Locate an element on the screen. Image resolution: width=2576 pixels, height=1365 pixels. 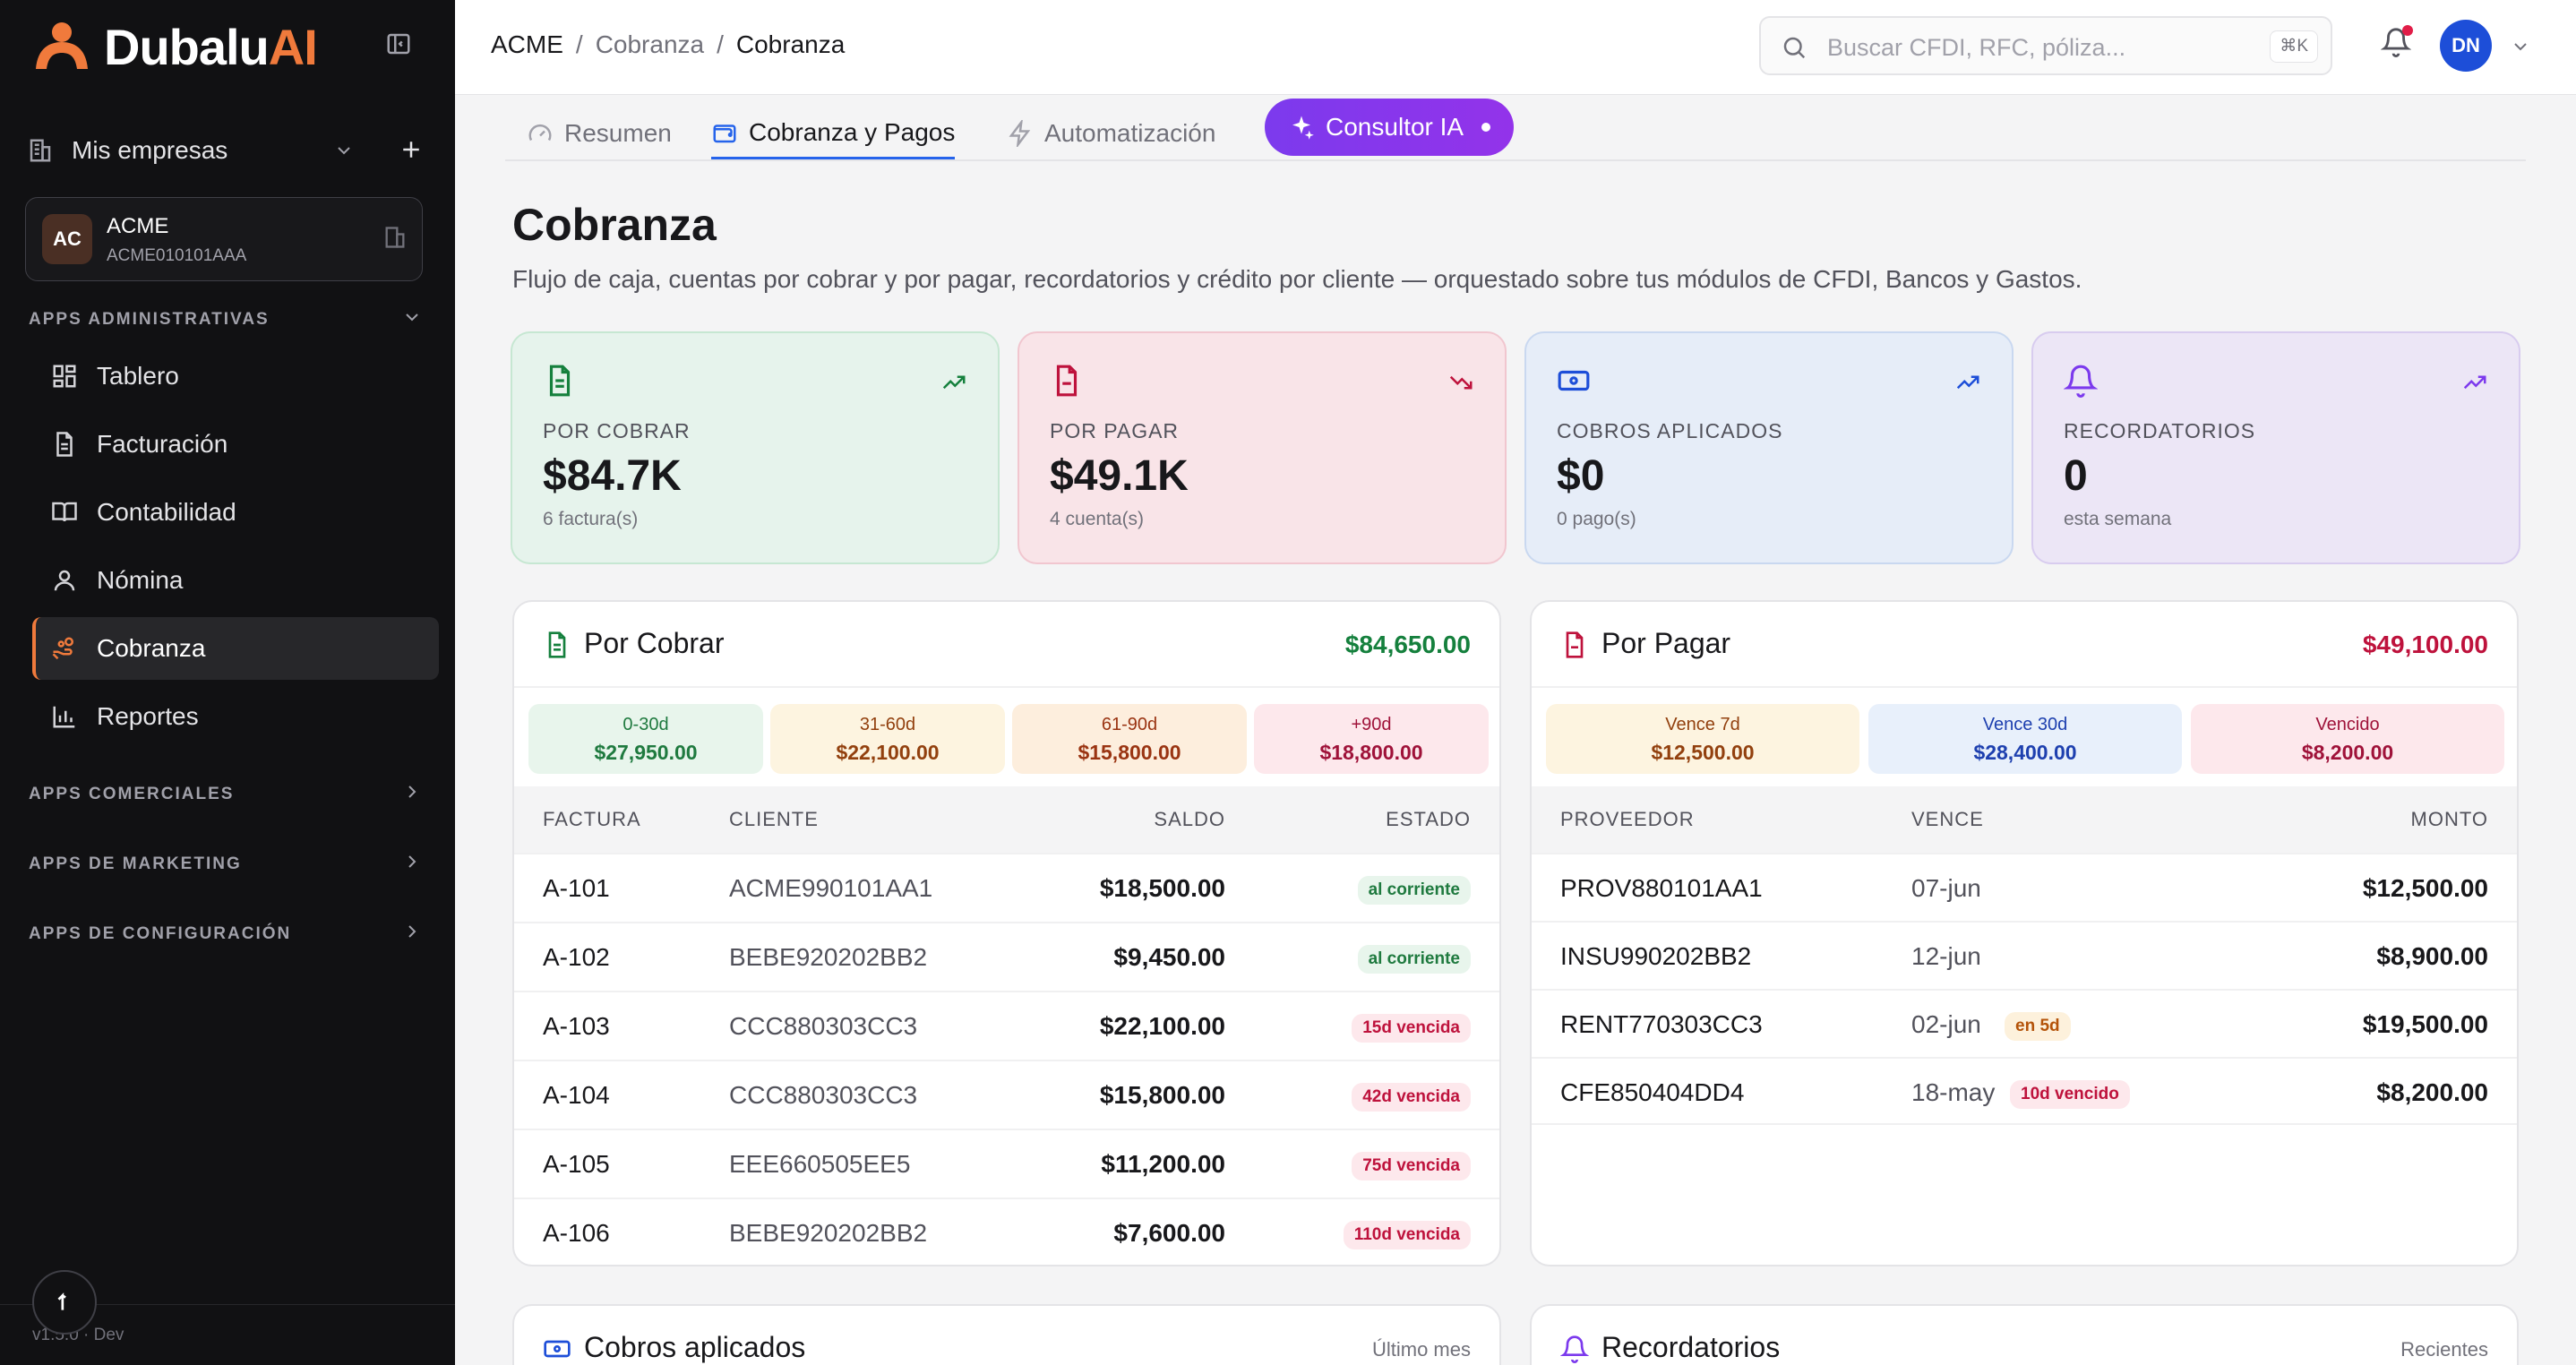
wallet-icon is located at coordinates (724, 133).